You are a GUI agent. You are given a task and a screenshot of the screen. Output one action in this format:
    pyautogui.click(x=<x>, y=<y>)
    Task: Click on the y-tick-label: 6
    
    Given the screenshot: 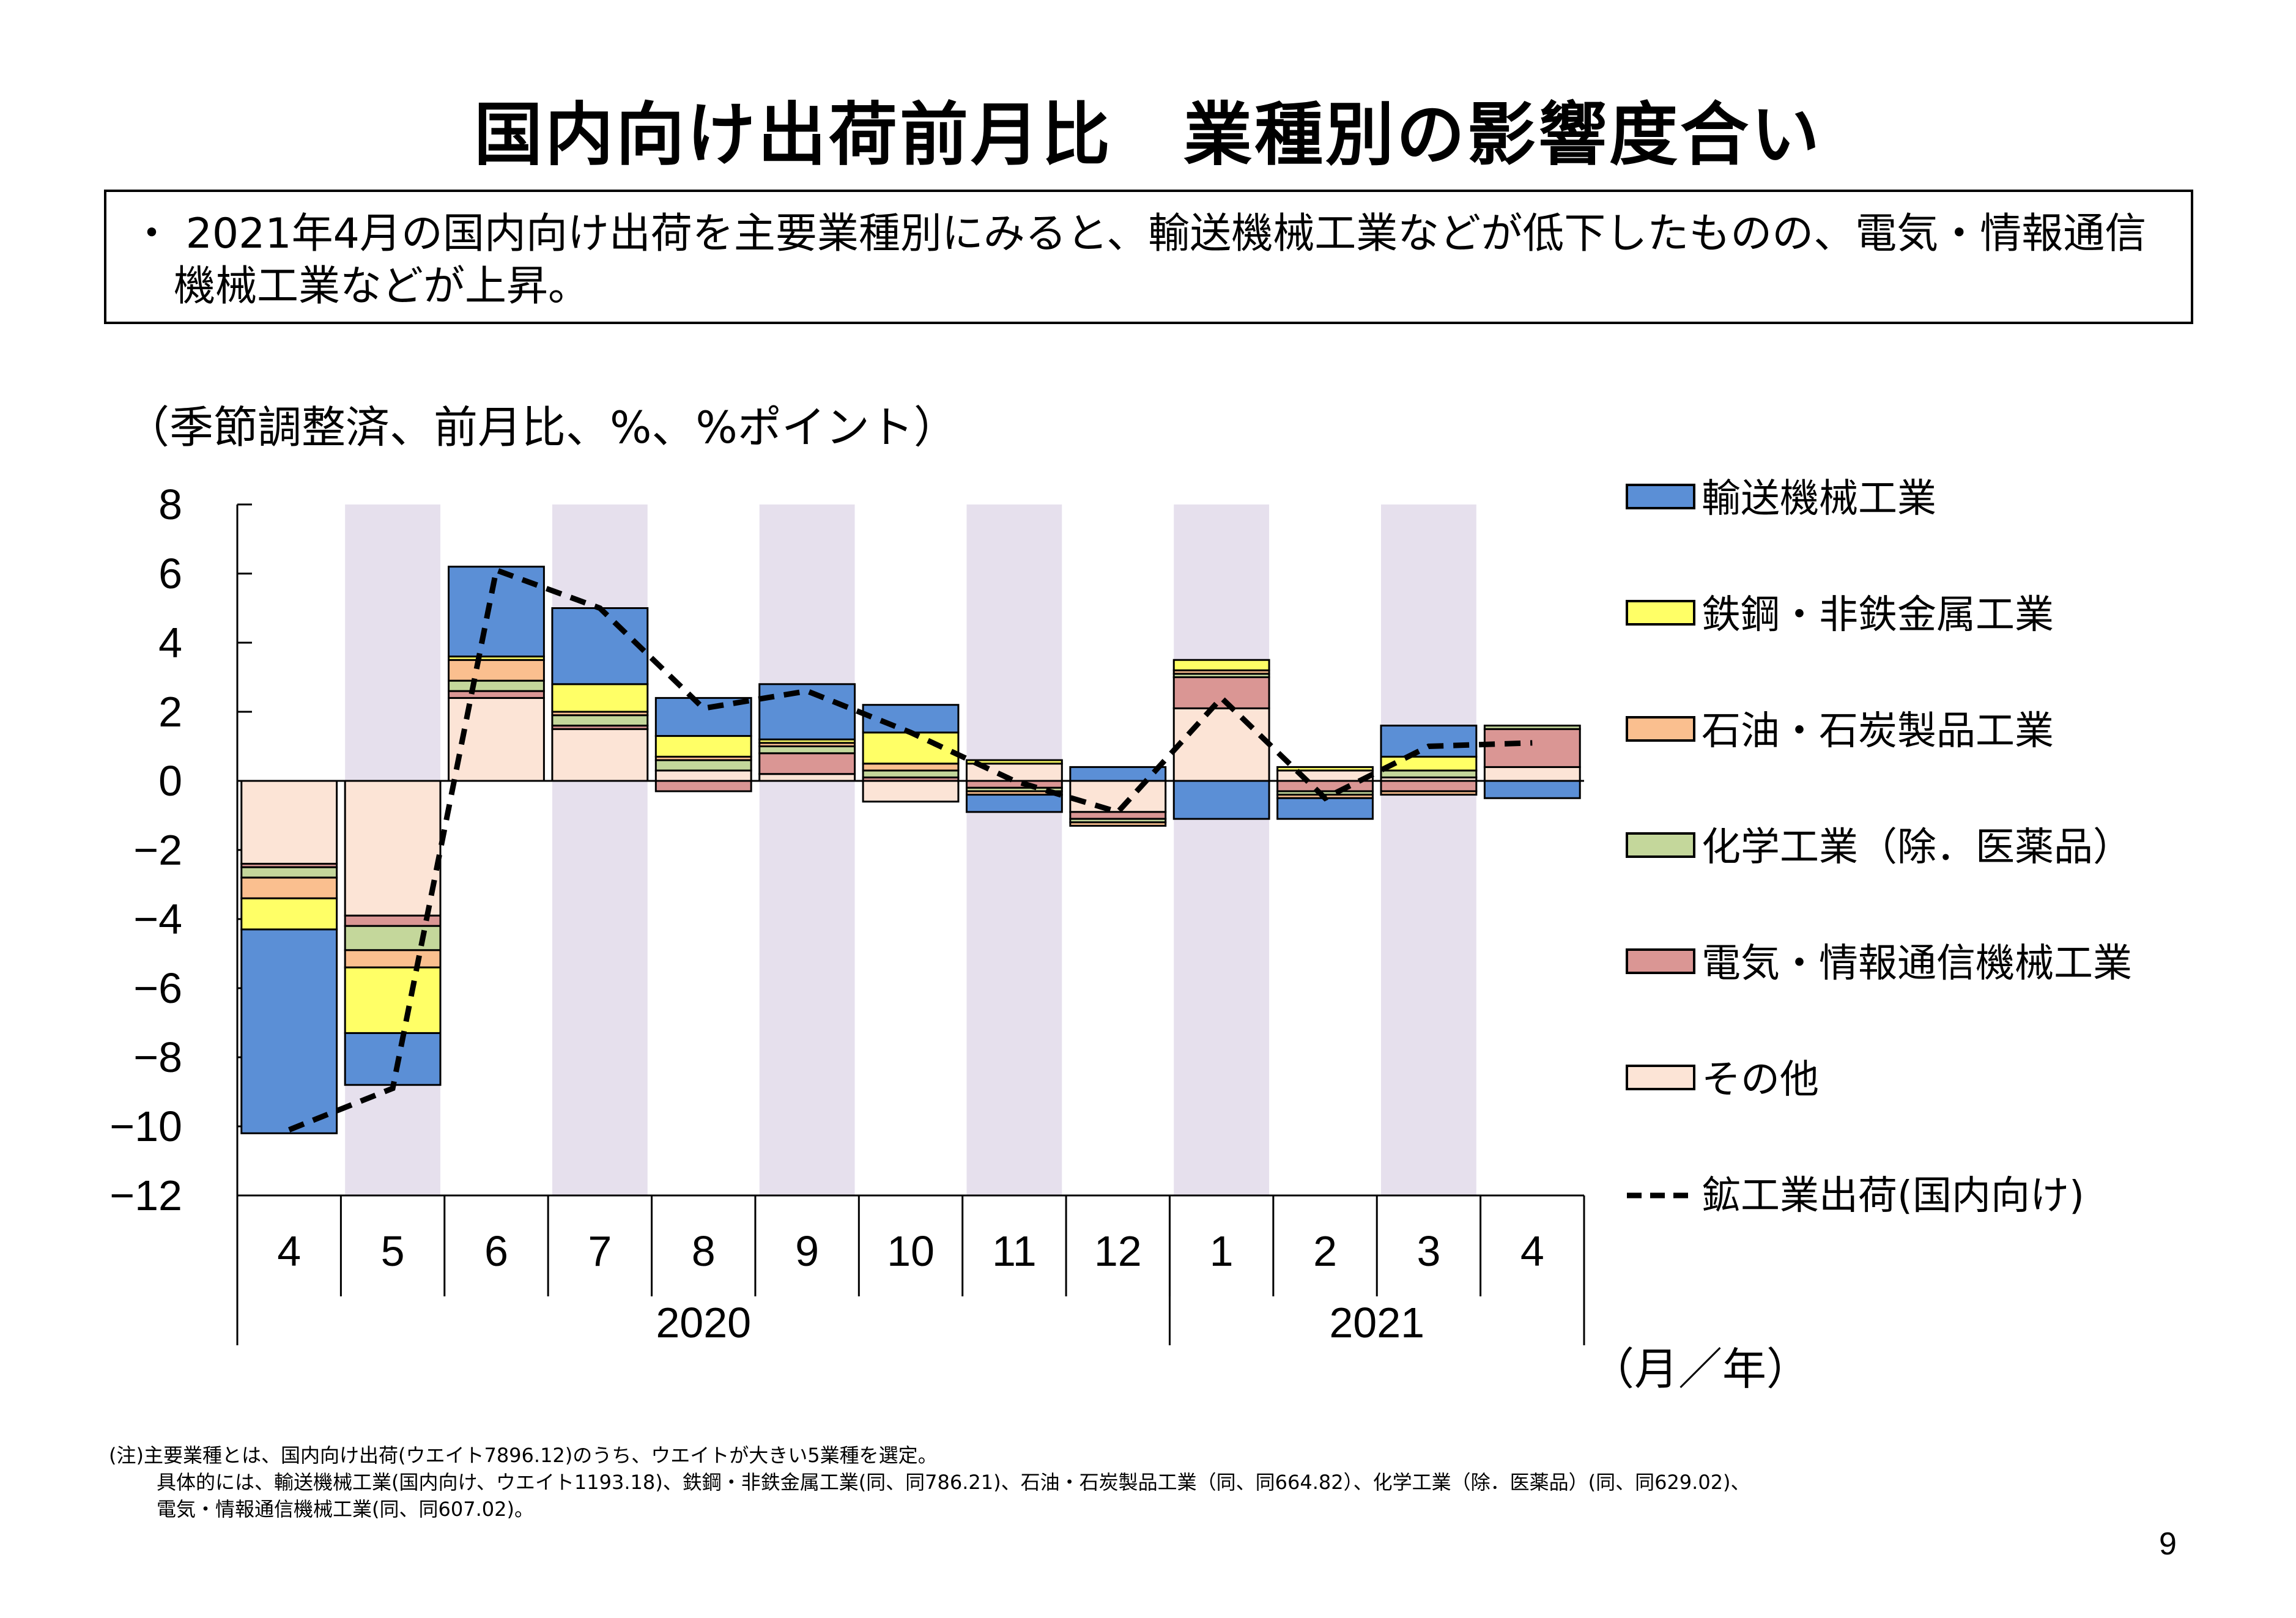 What is the action you would take?
    pyautogui.click(x=170, y=574)
    